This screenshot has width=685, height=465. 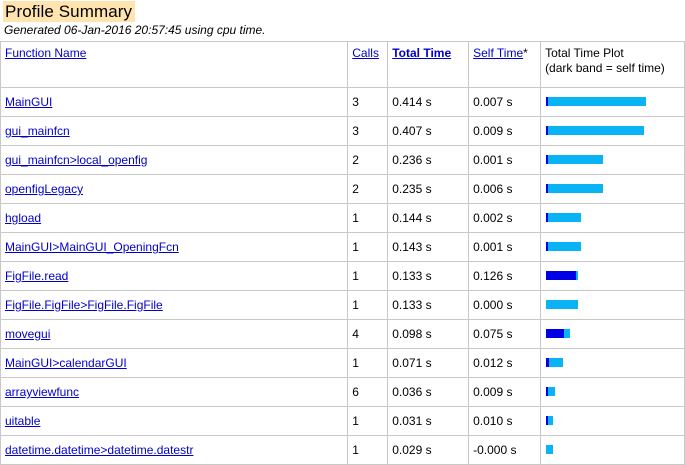 I want to click on function-link: MainGUI, so click(x=29, y=102).